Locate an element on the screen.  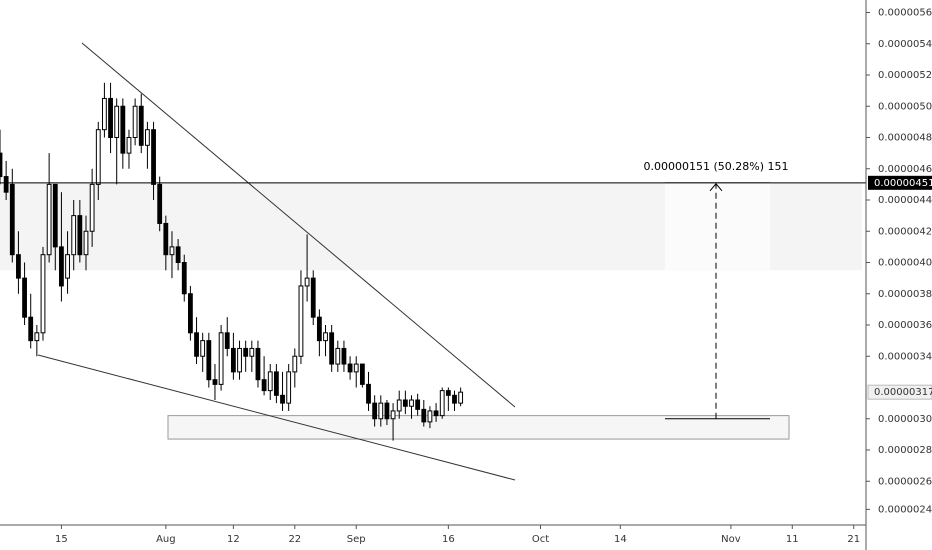
measure-label: 0.00000151 (50.28%) 151 is located at coordinates (716, 166).